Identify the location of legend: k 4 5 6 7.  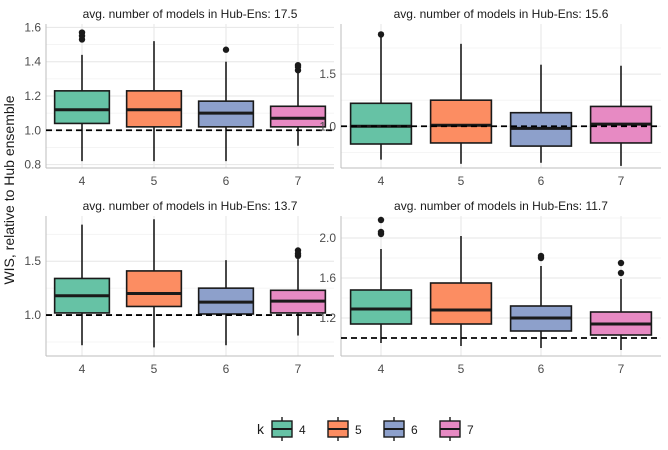
(365, 429).